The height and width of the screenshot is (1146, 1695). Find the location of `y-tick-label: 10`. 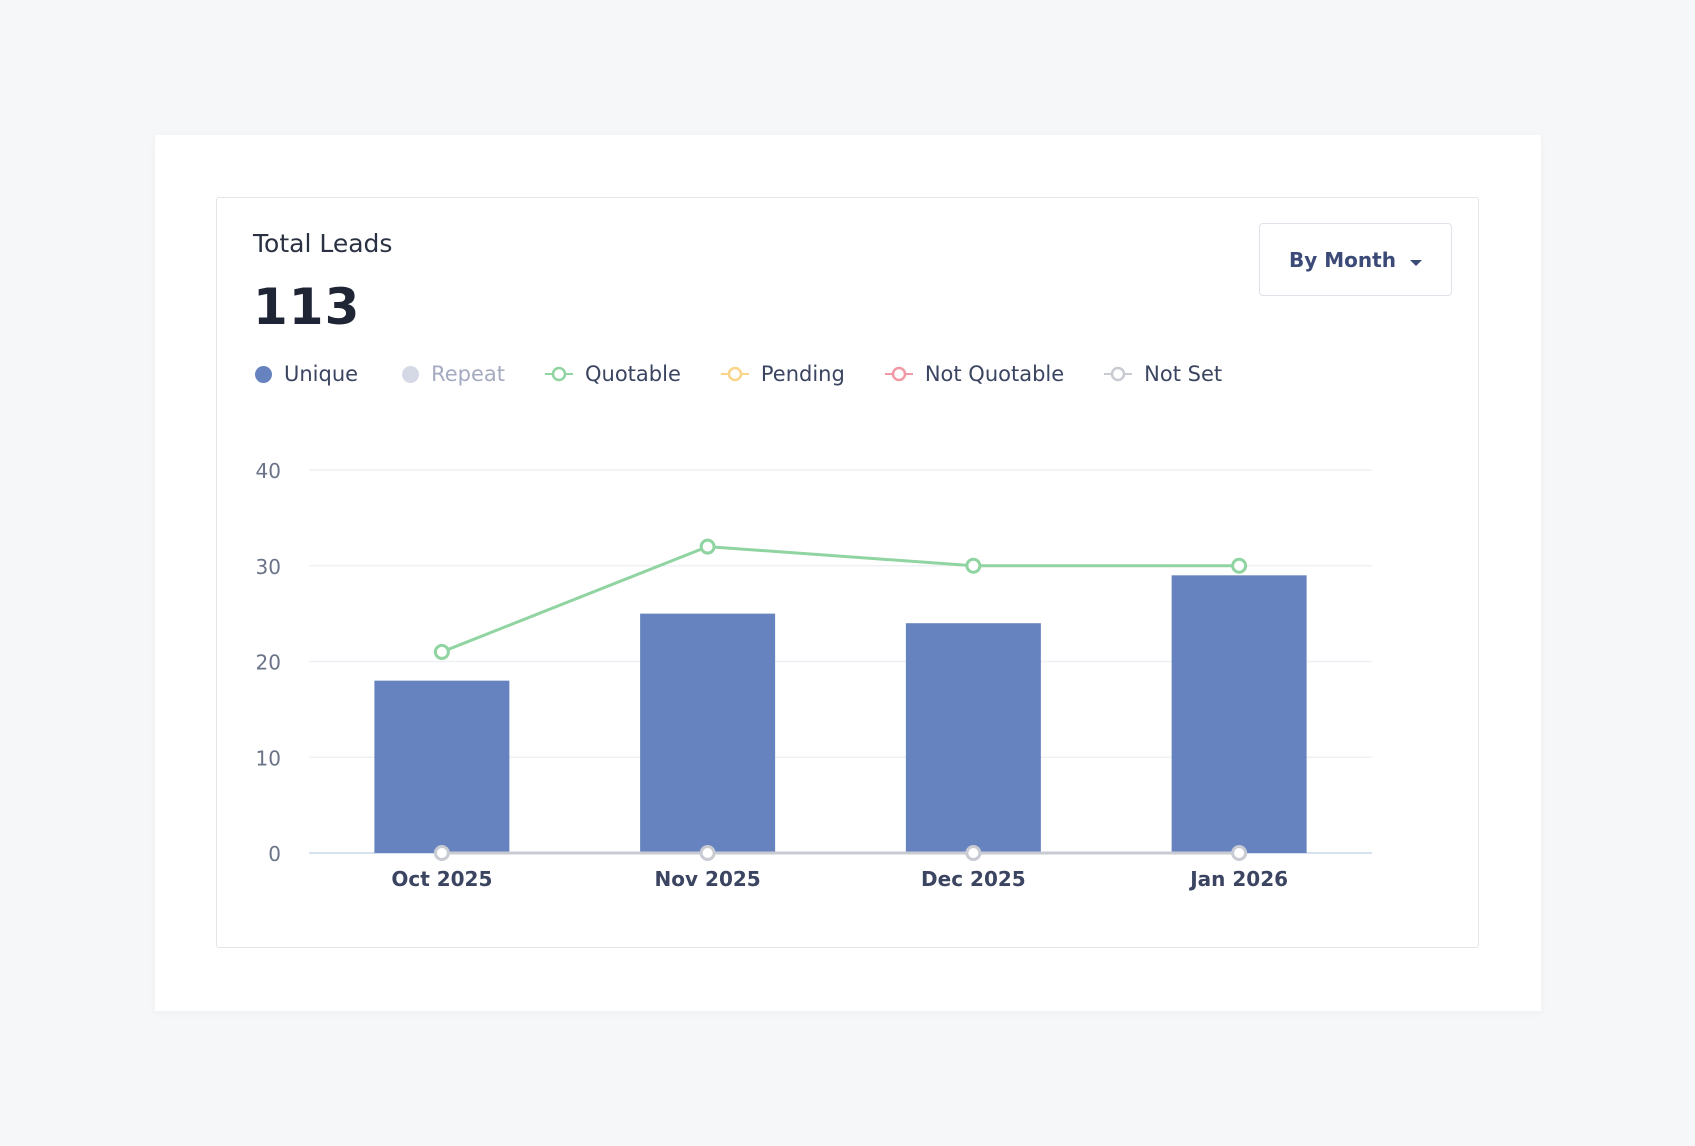

y-tick-label: 10 is located at coordinates (268, 758).